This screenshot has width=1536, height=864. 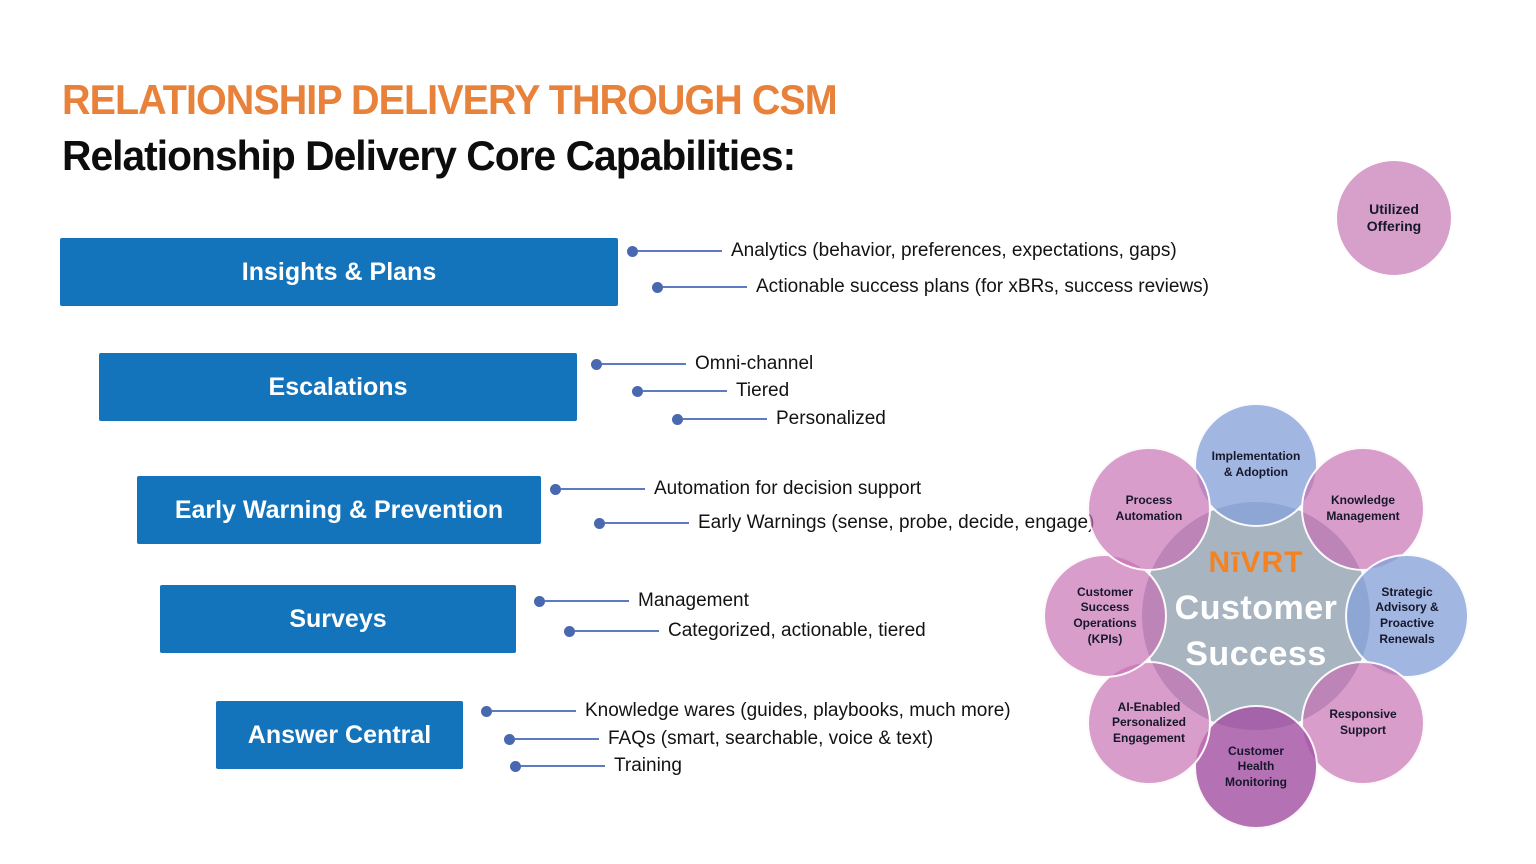 I want to click on utilized-offering-circle: Utilized Offering, so click(x=1394, y=218).